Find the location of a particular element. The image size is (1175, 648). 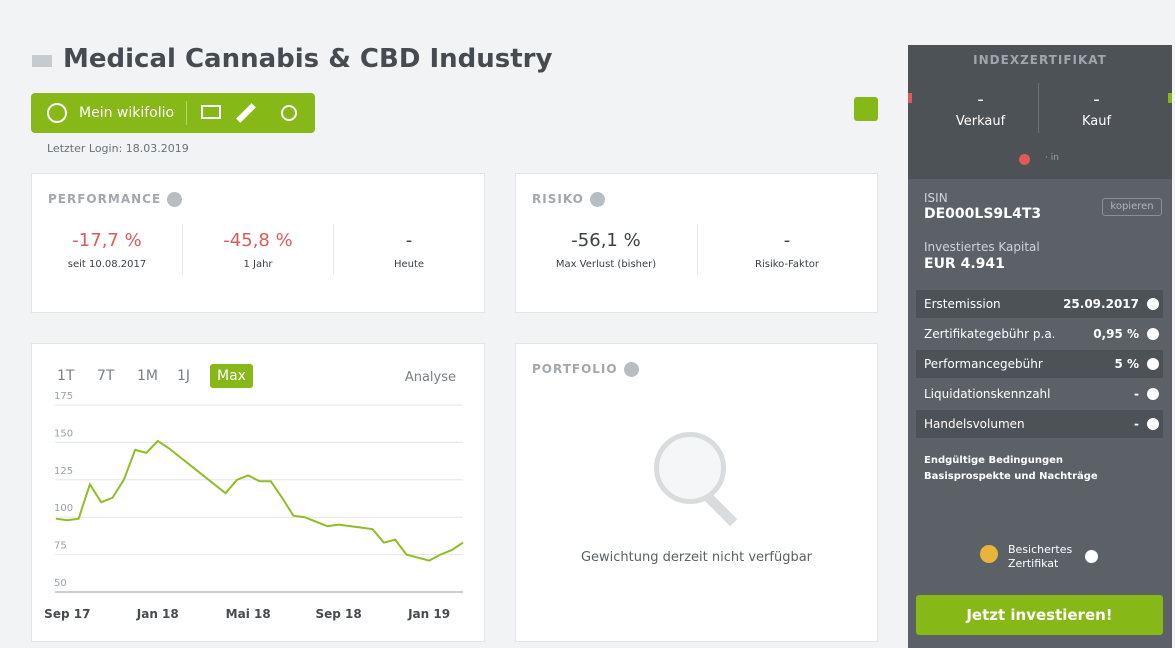

sell-label: Verkauf is located at coordinates (980, 121).